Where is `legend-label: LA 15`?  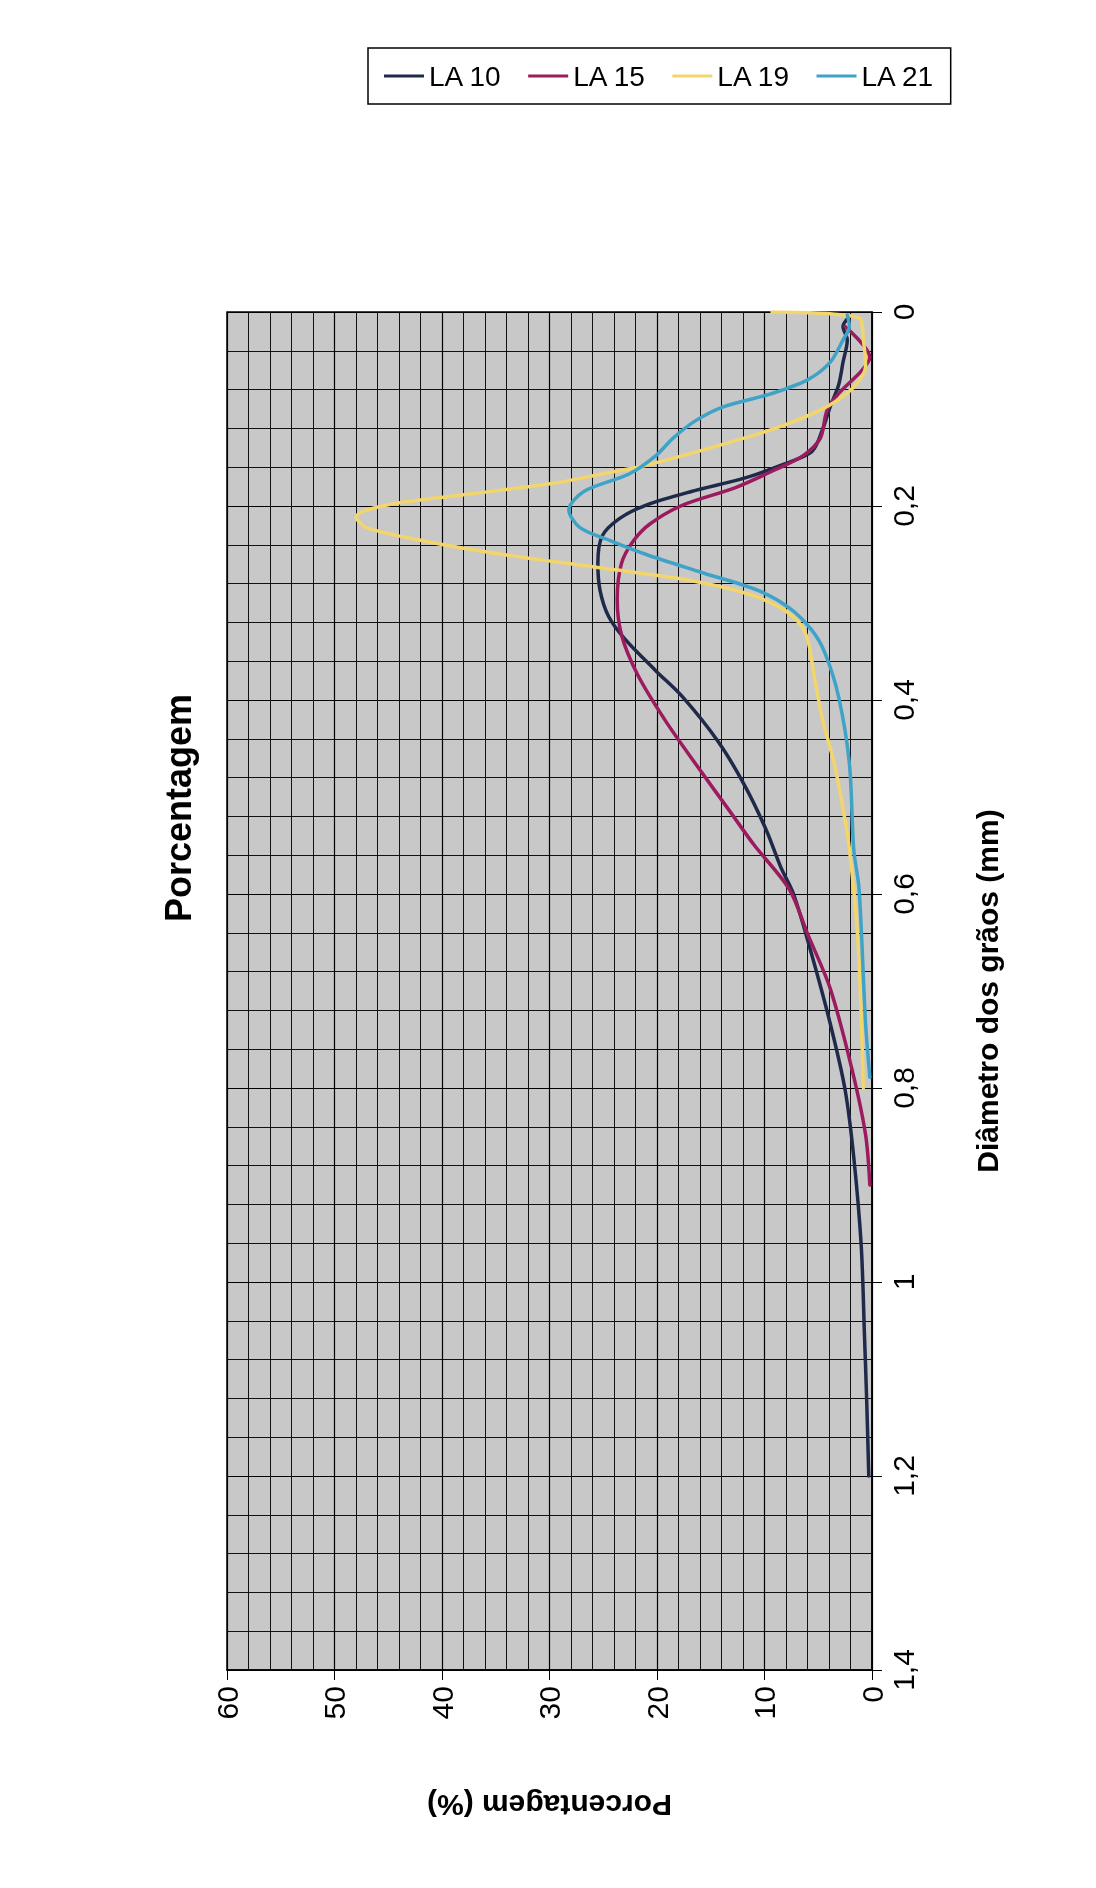
legend-label: LA 15 is located at coordinates (609, 76).